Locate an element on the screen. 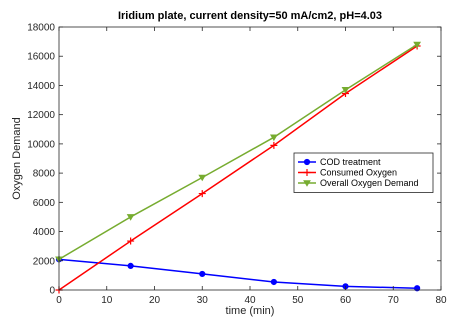 The height and width of the screenshot is (321, 450). y-tick-label-9: 18000 is located at coordinates (41, 28).